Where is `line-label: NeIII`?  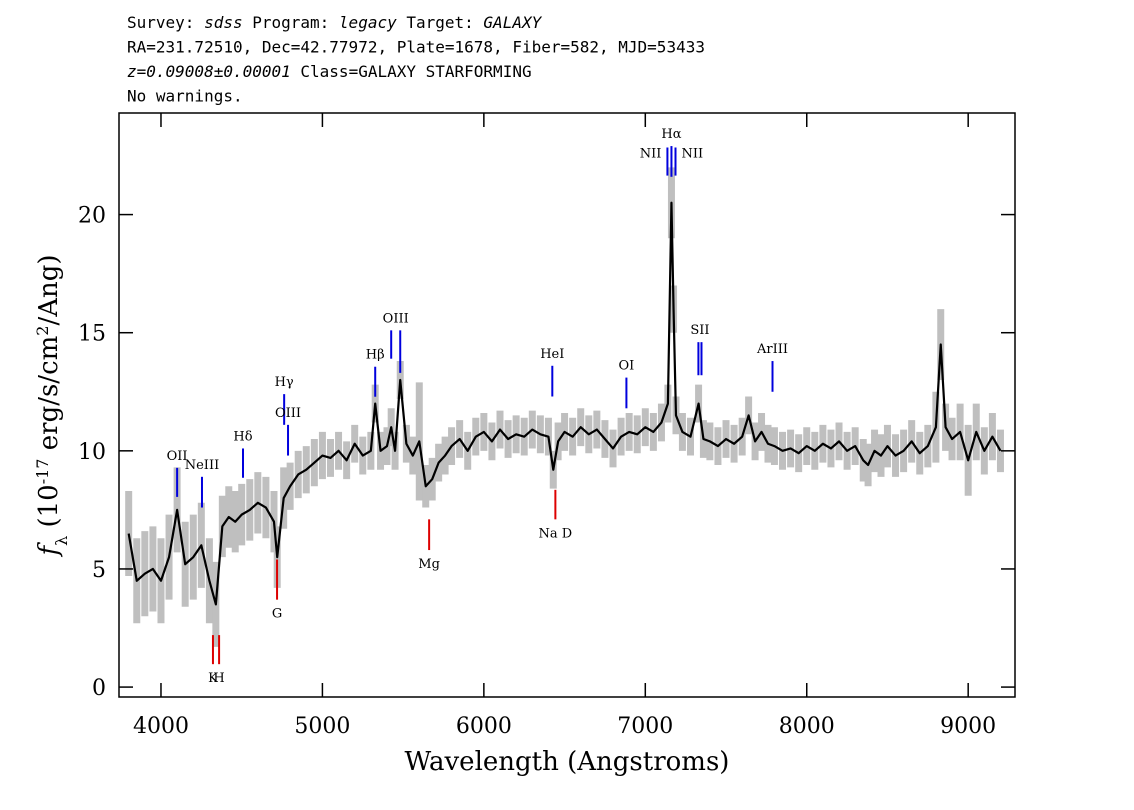
line-label: NeIII is located at coordinates (202, 465).